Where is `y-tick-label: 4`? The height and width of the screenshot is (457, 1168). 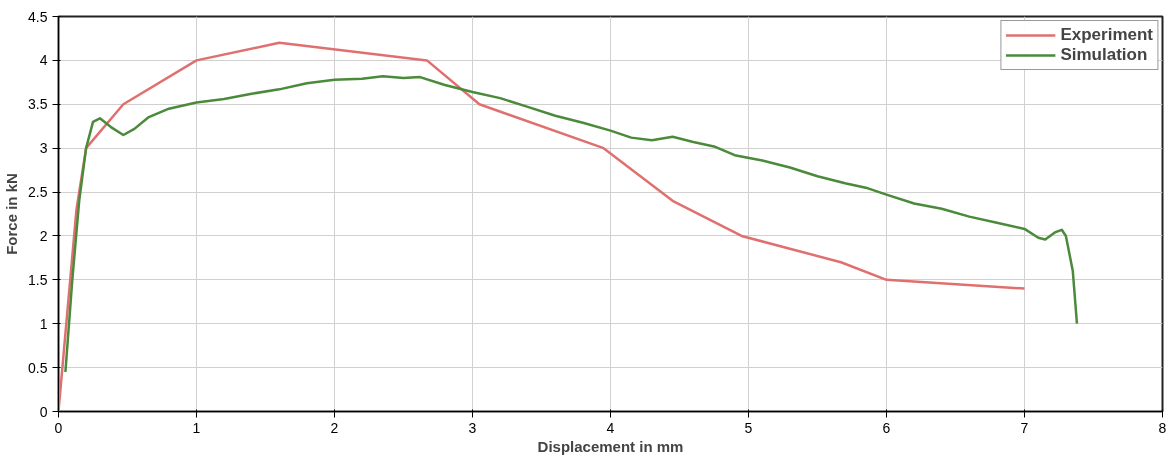 y-tick-label: 4 is located at coordinates (43, 60).